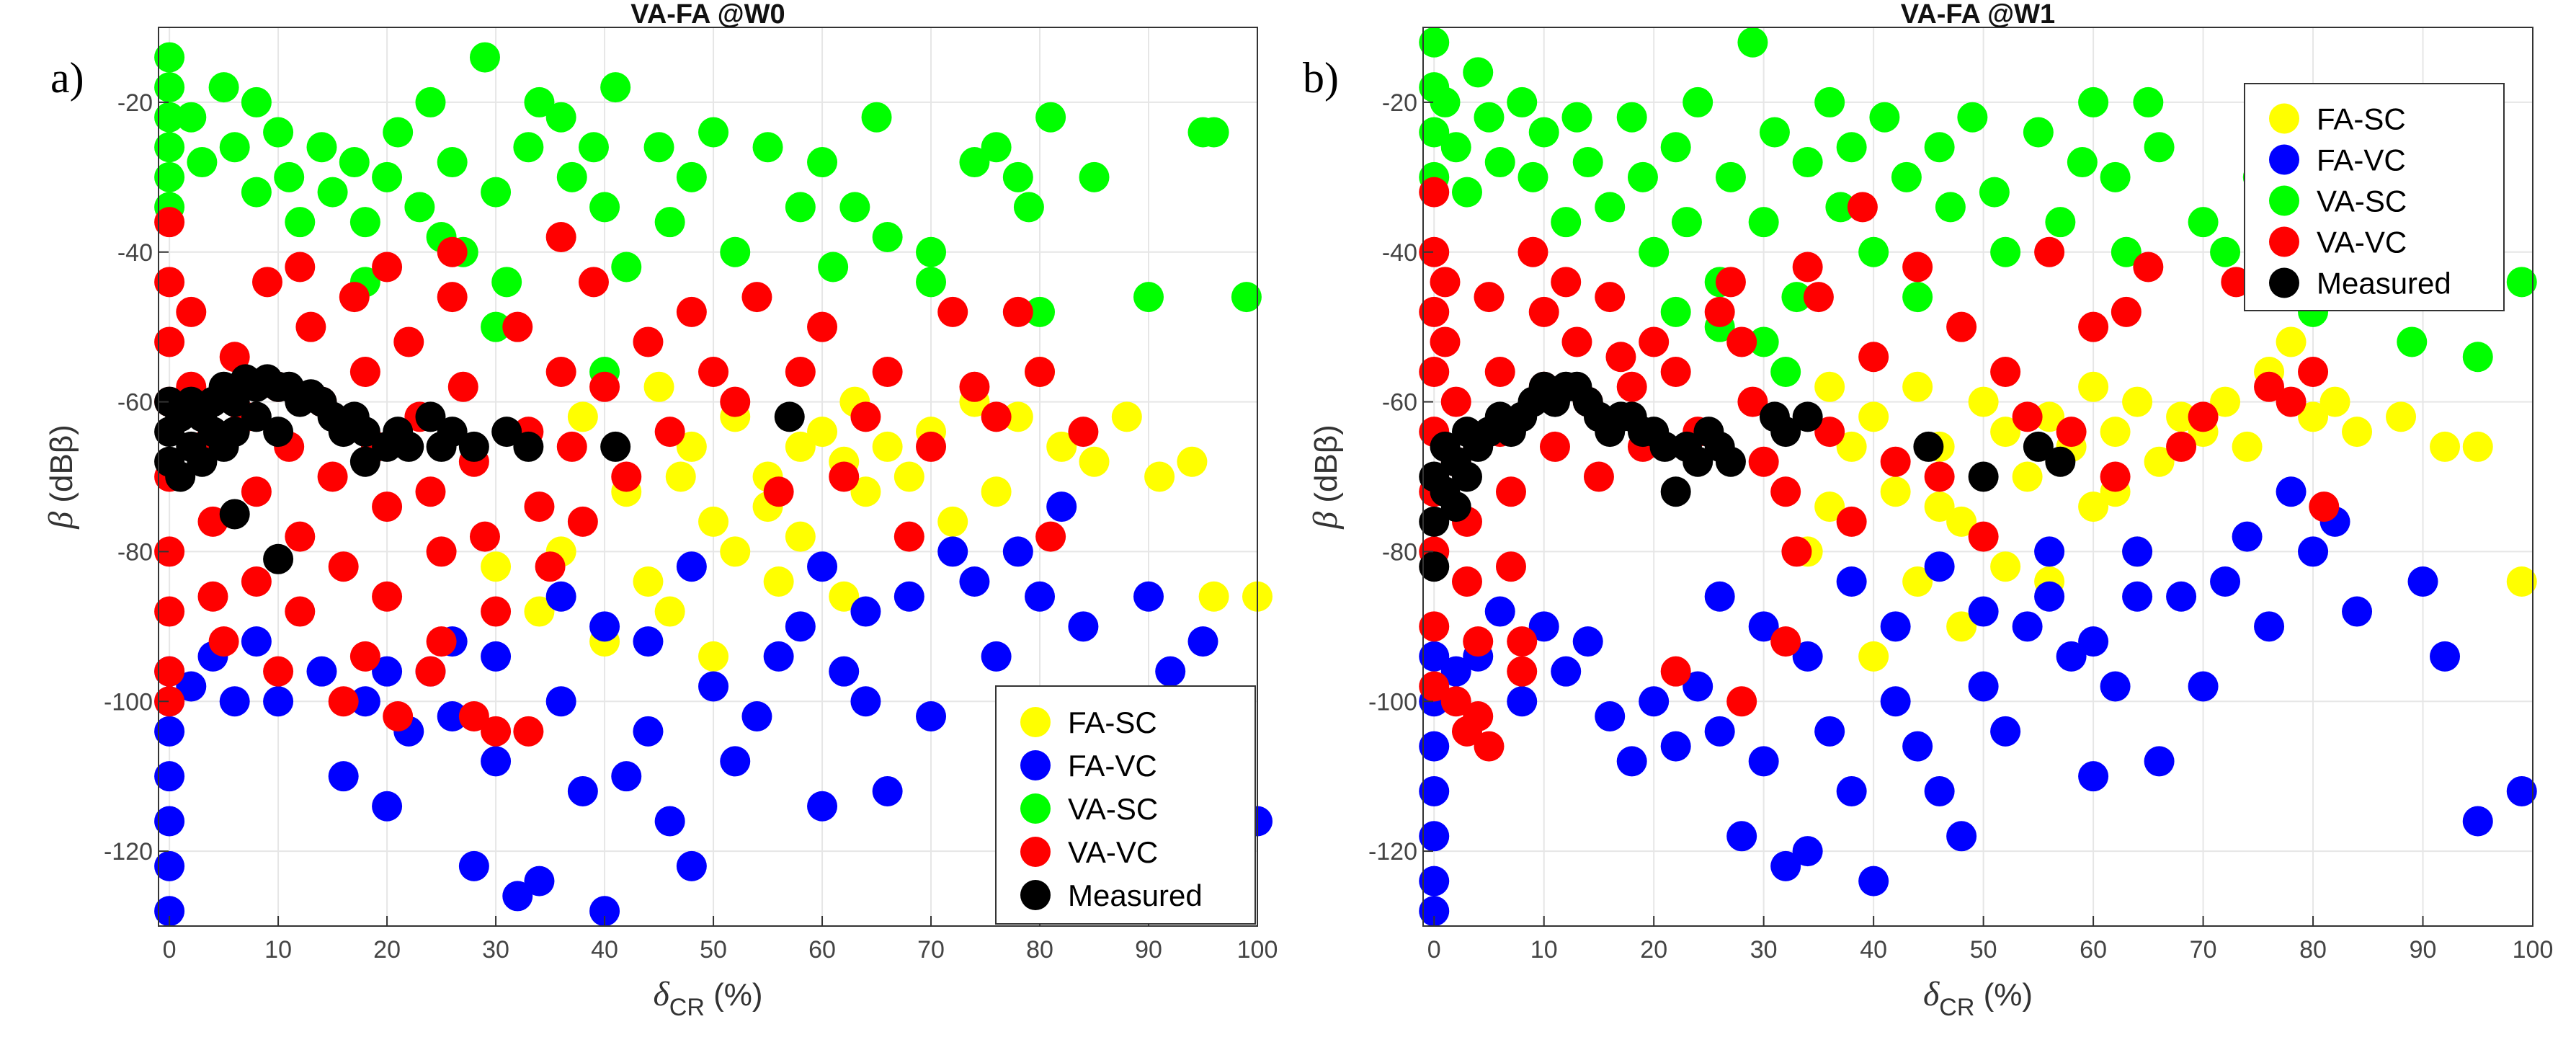  I want to click on x-tick-label: 20, so click(387, 950).